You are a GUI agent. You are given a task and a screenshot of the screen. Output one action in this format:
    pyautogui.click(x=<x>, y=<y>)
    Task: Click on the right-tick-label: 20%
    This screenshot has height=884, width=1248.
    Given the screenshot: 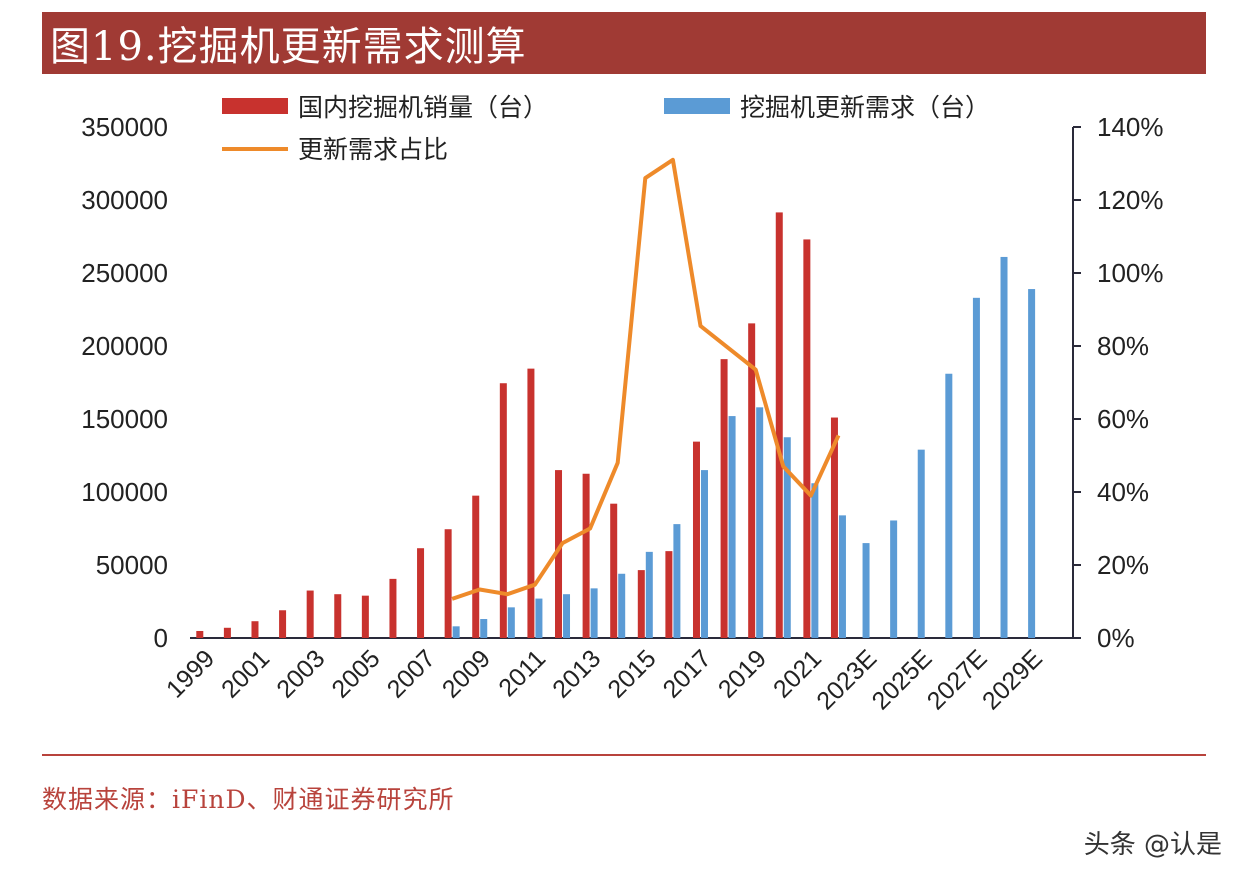 What is the action you would take?
    pyautogui.click(x=1123, y=565)
    